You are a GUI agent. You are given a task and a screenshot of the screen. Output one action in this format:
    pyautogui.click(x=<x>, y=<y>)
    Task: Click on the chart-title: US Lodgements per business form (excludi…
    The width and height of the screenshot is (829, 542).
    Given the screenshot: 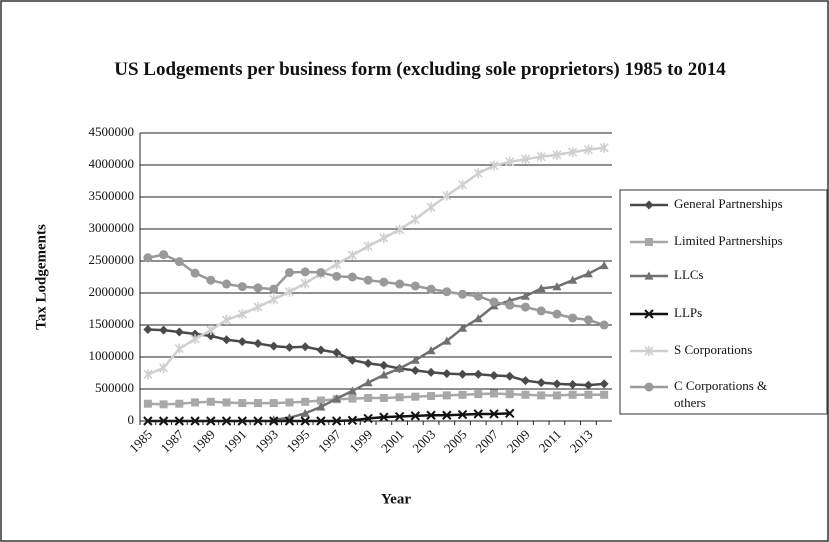 What is the action you would take?
    pyautogui.click(x=420, y=69)
    